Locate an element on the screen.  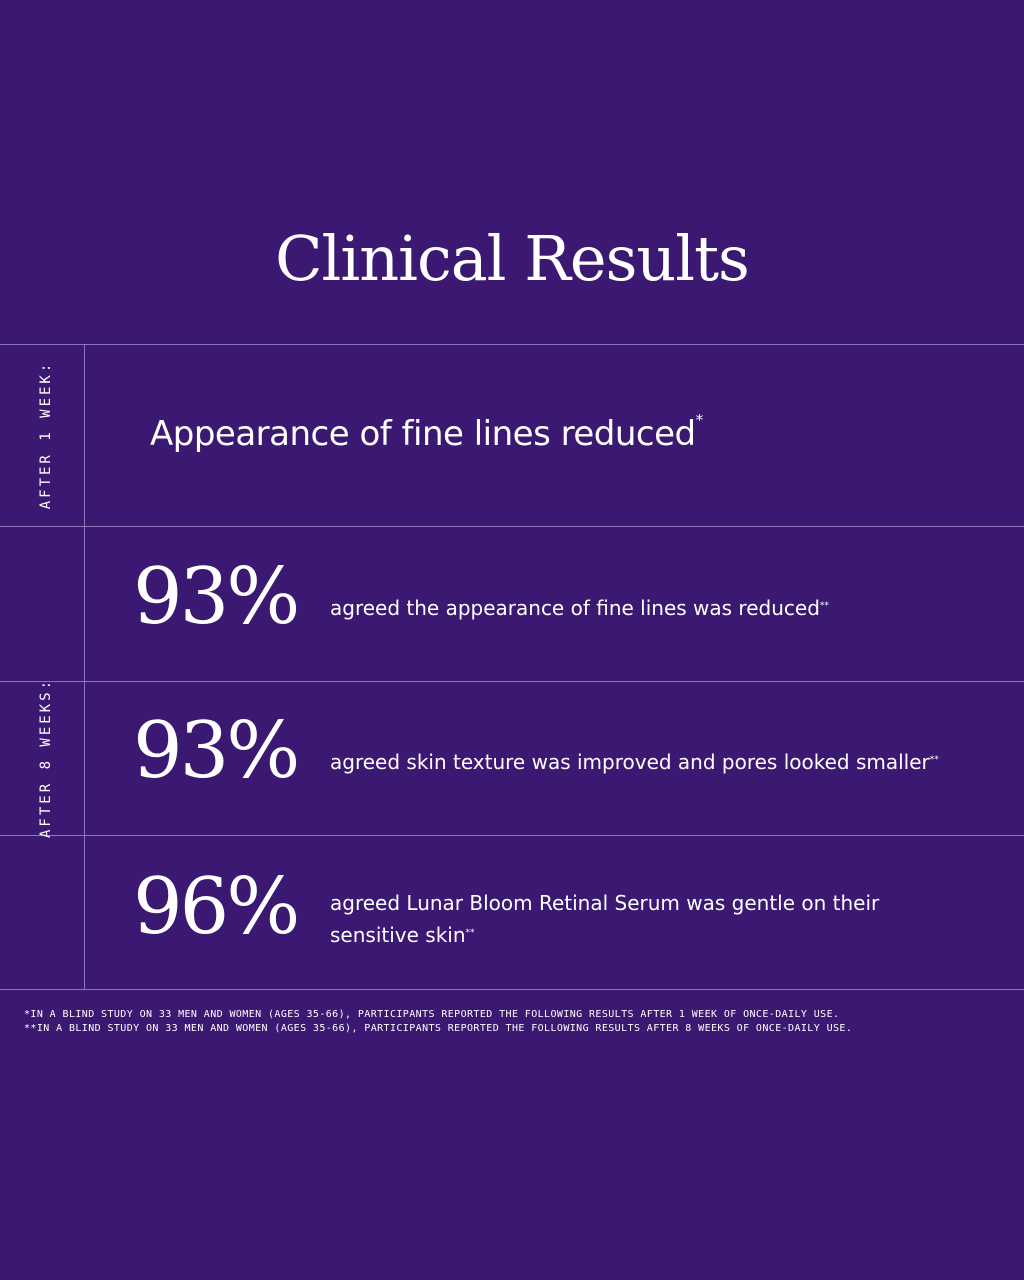
statement-text: Appearance of fine lines reduced is located at coordinates (423, 434).